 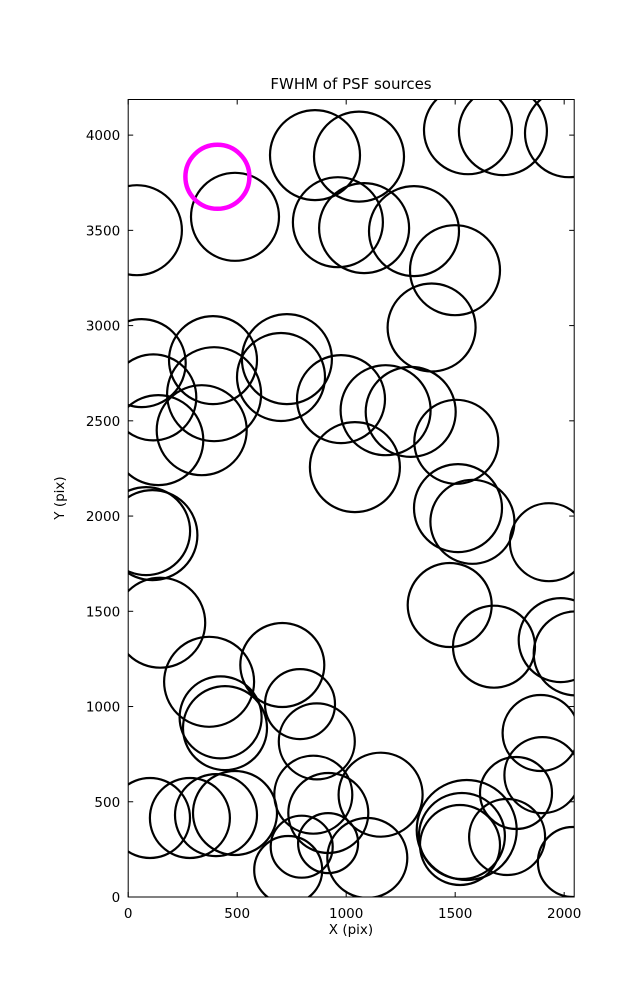 What do you see at coordinates (350, 84) in the screenshot?
I see `plot-title: FWHM of PSF sources` at bounding box center [350, 84].